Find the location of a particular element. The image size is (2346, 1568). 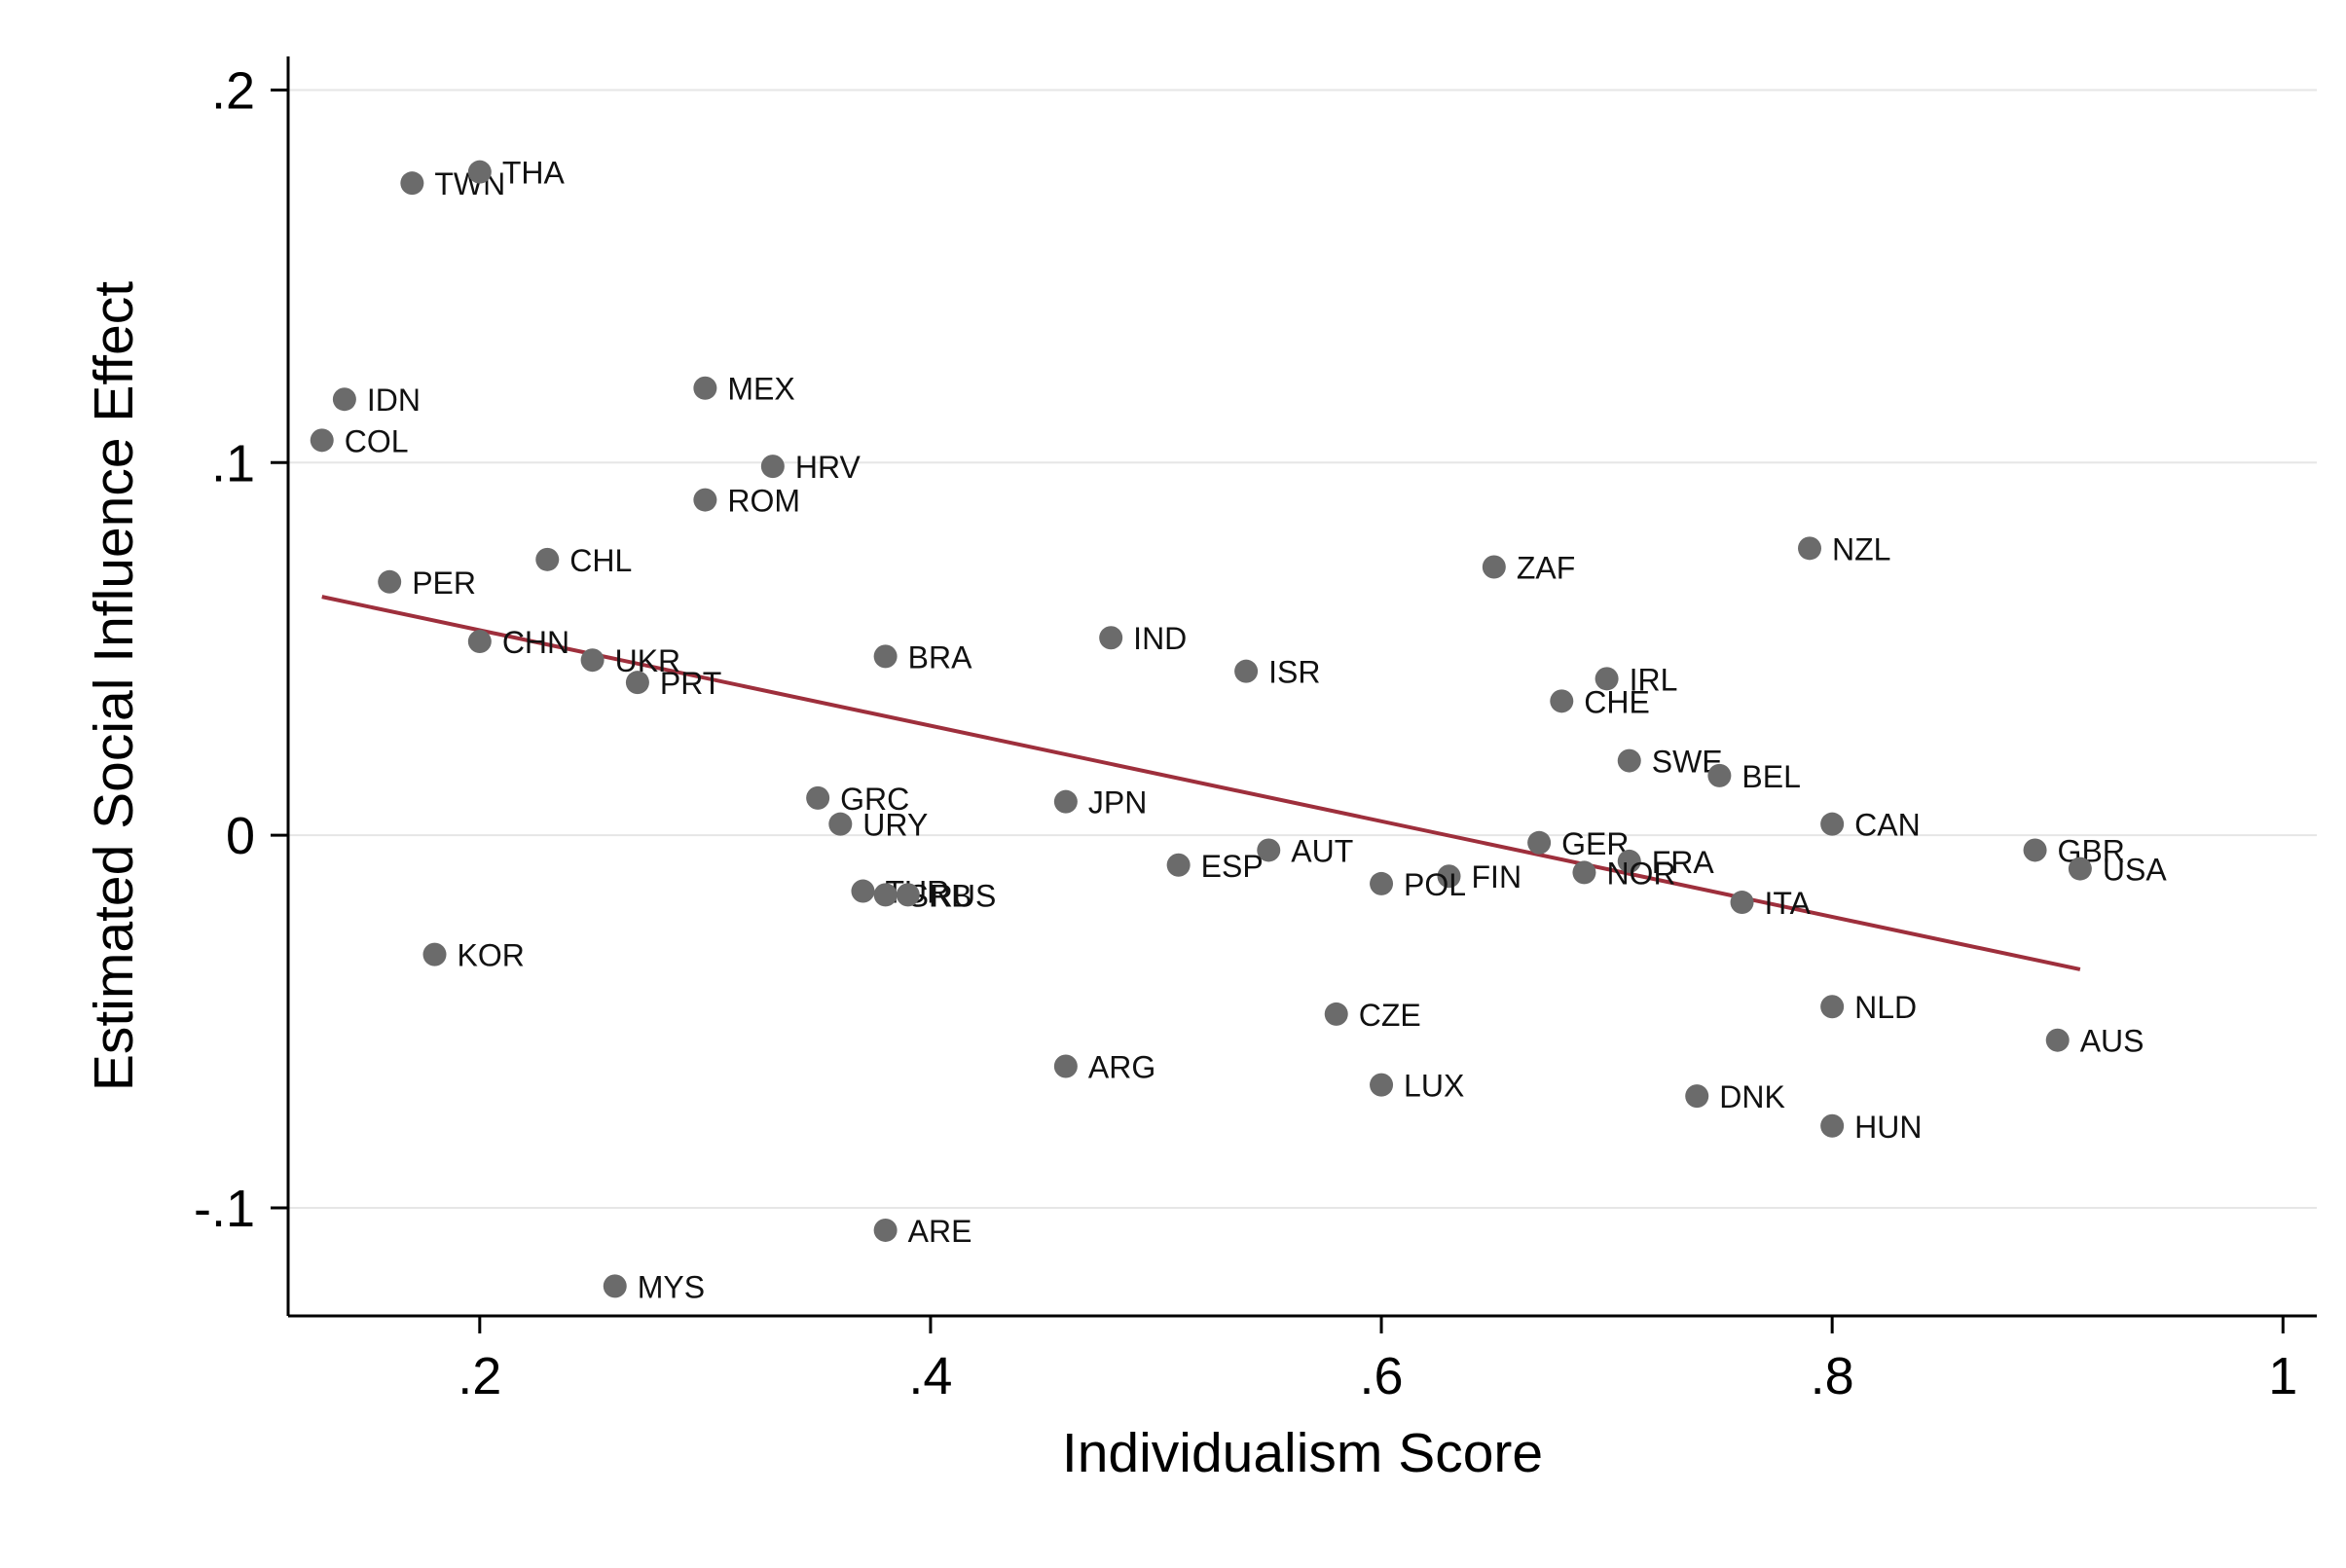

data-point-usa: USA is located at coordinates (2117, 870).